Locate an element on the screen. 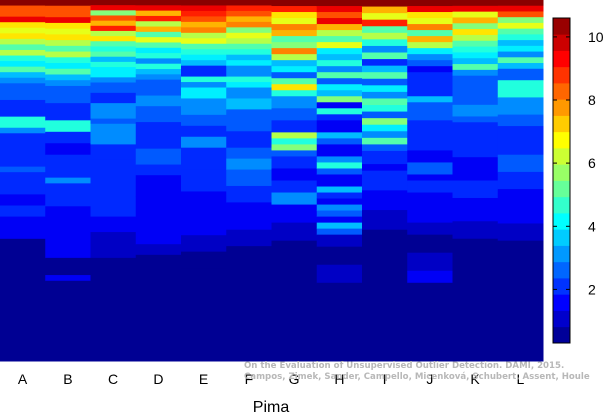 Image resolution: width=605 pixels, height=413 pixels. x-tick-label-G: G is located at coordinates (294, 379).